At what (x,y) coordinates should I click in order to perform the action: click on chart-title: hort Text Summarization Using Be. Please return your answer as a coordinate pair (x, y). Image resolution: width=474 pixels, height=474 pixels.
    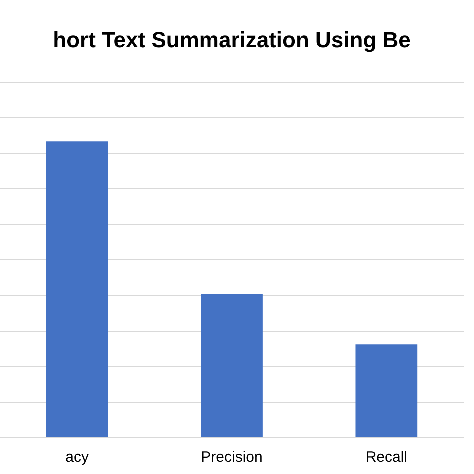
    Looking at the image, I should click on (232, 39).